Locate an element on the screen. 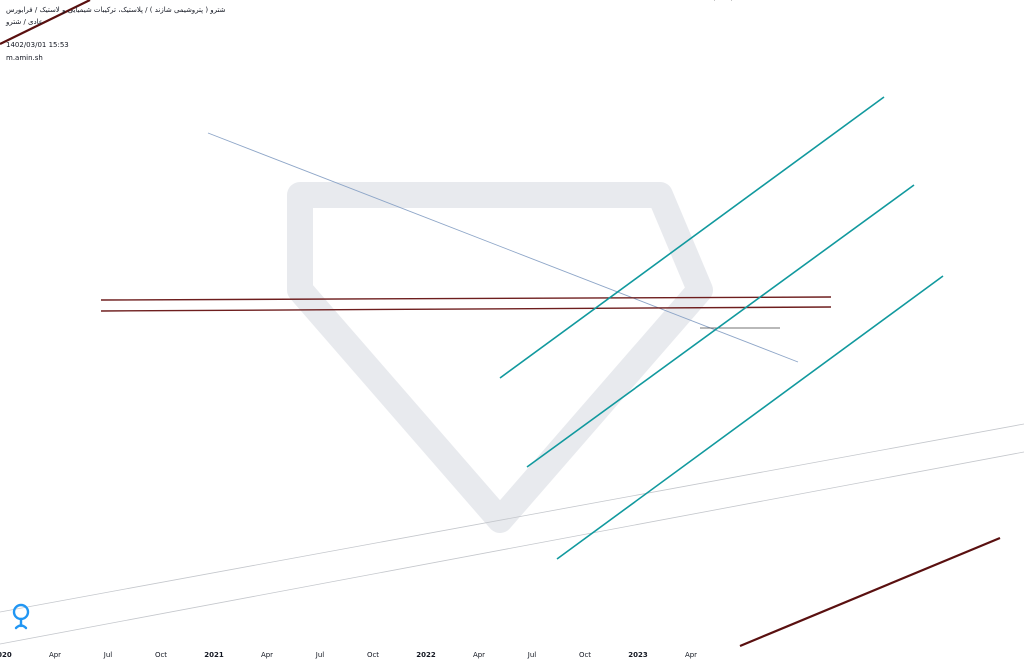 Image resolution: width=1024 pixels, height=662 pixels. market-subtitle: عادی / شترو is located at coordinates (24, 22).